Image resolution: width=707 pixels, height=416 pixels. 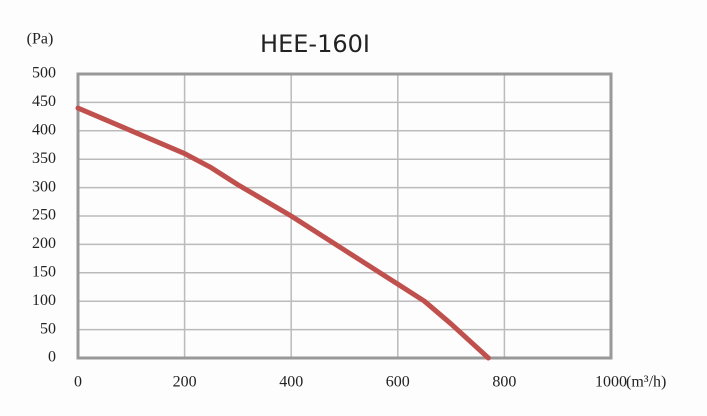 I want to click on x-tick-label: 0, so click(x=78, y=382).